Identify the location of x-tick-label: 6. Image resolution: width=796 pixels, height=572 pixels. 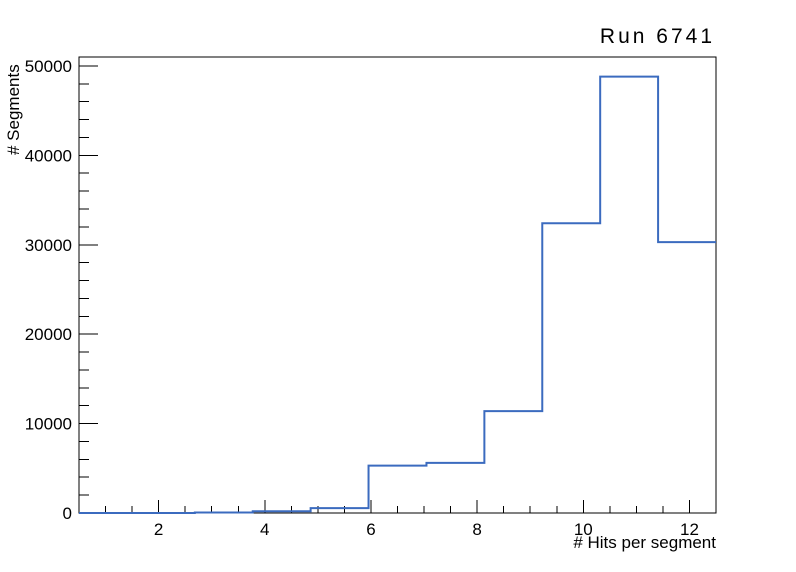
(370, 529).